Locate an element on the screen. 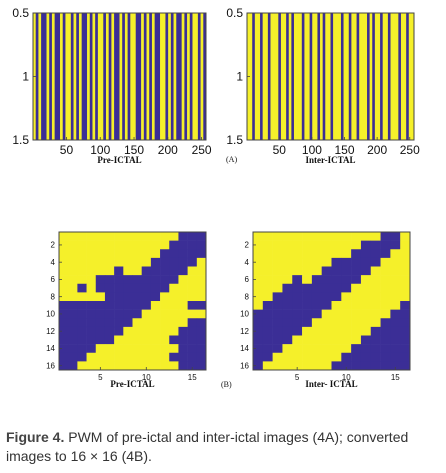 The image size is (446, 473). y-tick-label: 8 is located at coordinates (247, 296).